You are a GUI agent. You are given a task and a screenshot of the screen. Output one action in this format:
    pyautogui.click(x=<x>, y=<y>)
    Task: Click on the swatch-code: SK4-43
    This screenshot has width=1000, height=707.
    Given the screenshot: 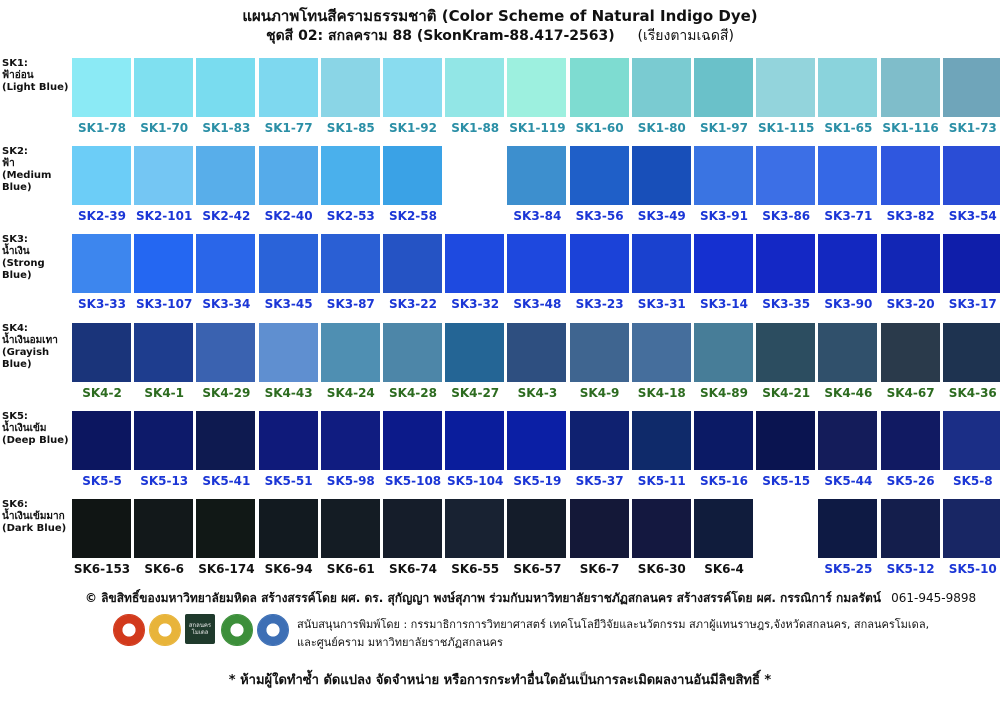 What is the action you would take?
    pyautogui.click(x=288, y=393)
    